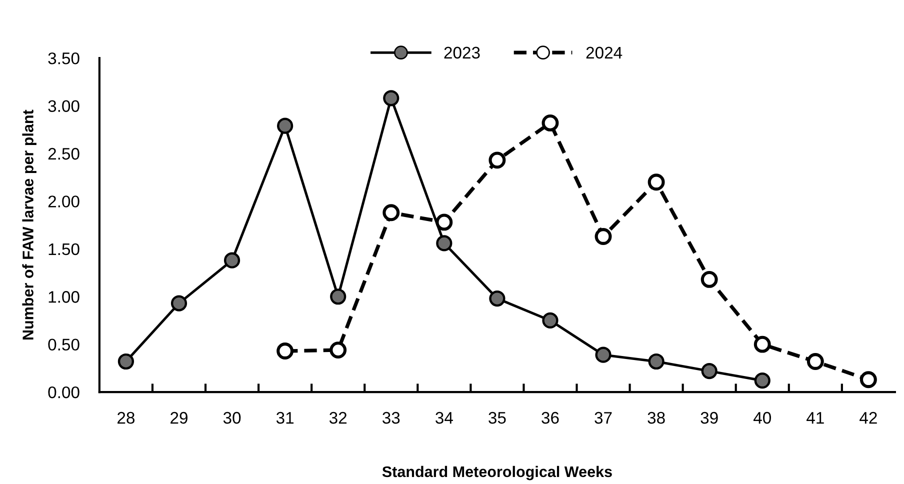 This screenshot has width=904, height=484. Describe the element at coordinates (762, 418) in the screenshot. I see `x-tick-label: 40` at that location.